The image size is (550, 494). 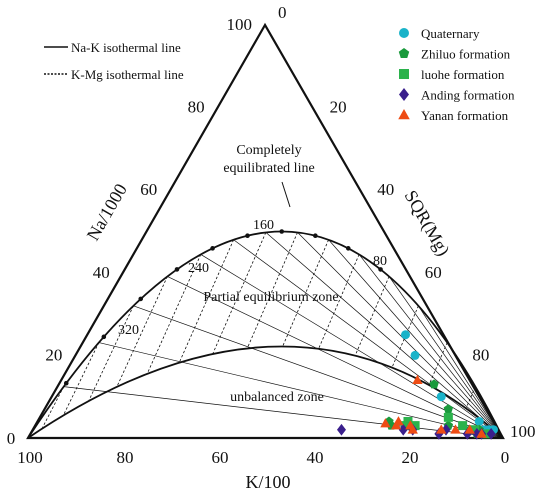 What do you see at coordinates (385, 189) in the screenshot?
I see `right-tick-label: 40` at bounding box center [385, 189].